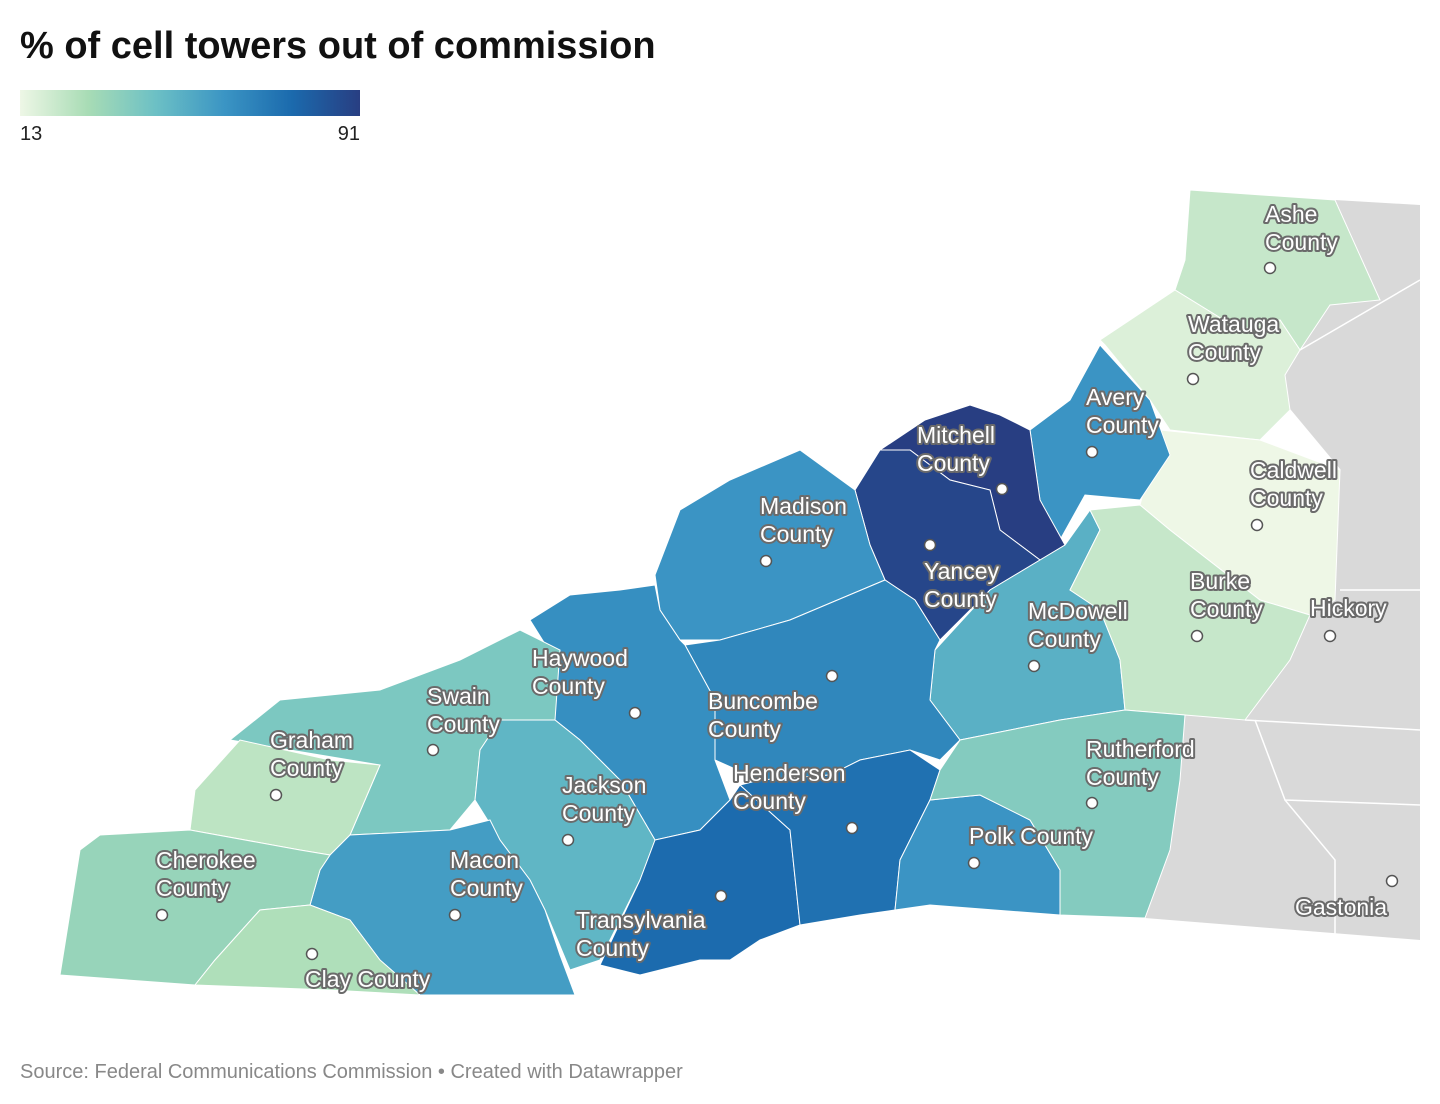 This screenshot has height=1104, width=1440. I want to click on label-line: Avery, so click(1115, 397).